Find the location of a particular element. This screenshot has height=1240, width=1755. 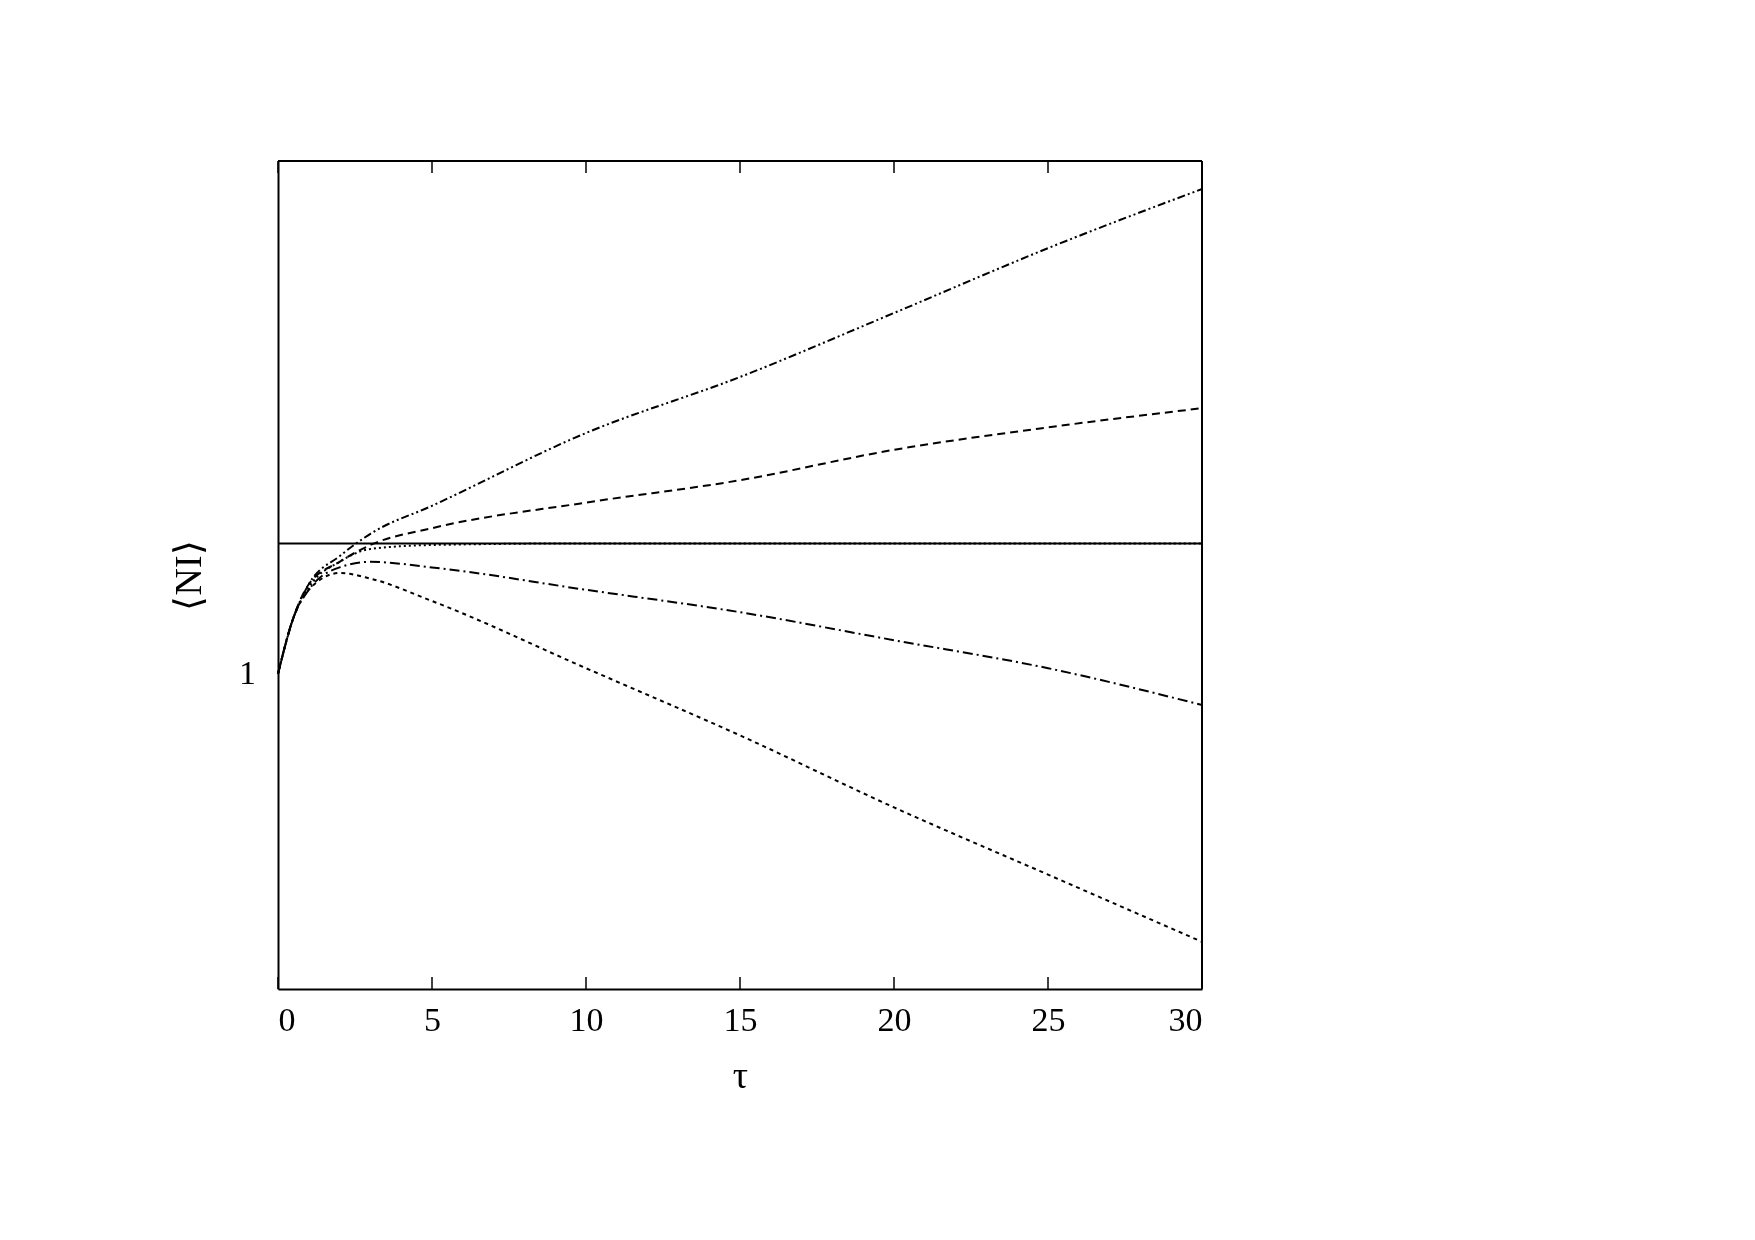

x-tick-label: 20 is located at coordinates (894, 1019).